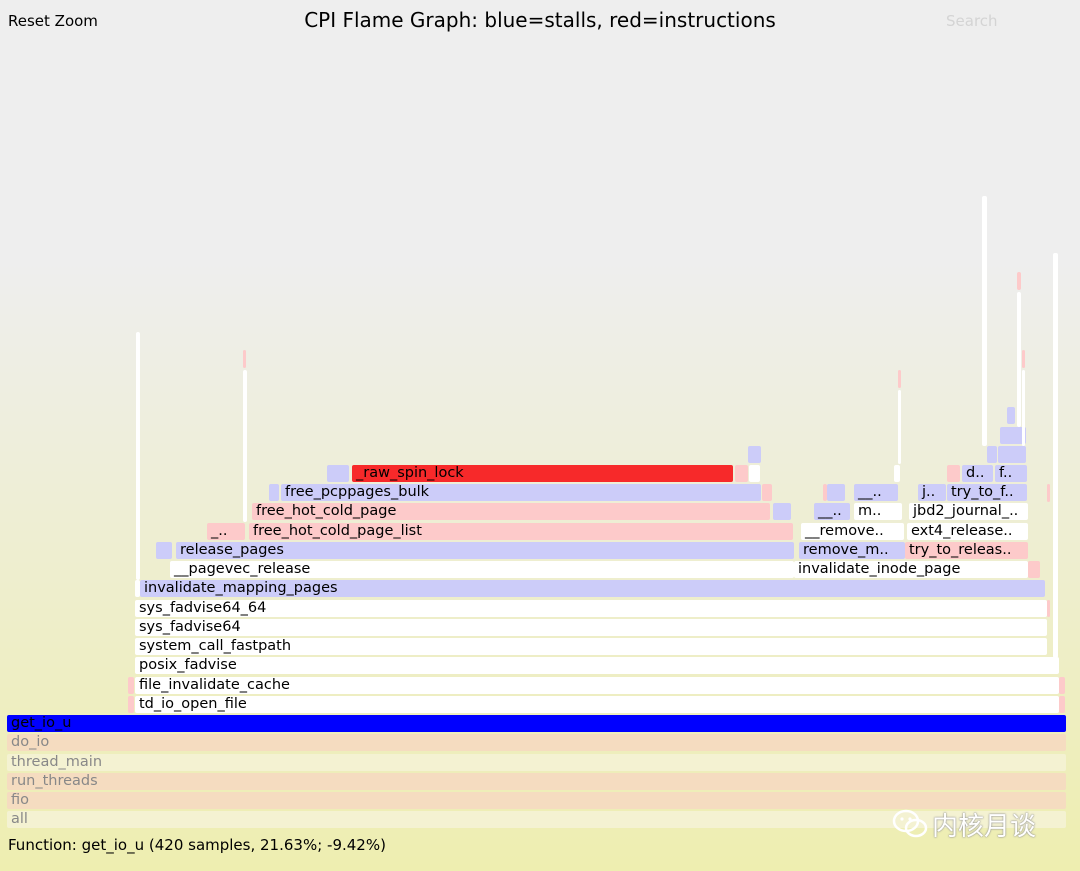 The image size is (1080, 871). I want to click on frame-all: all, so click(536, 819).